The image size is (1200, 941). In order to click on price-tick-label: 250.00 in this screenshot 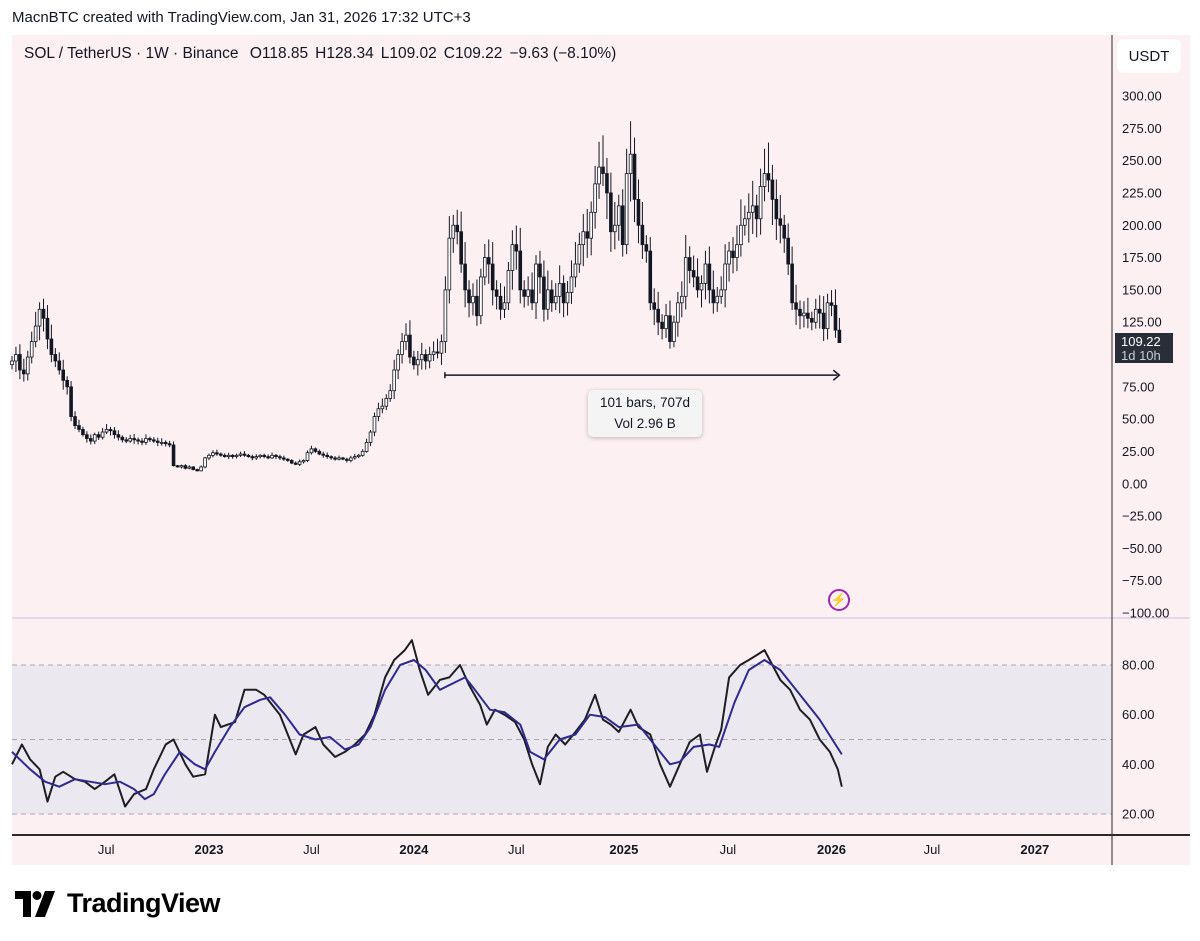, I will do `click(1142, 160)`.